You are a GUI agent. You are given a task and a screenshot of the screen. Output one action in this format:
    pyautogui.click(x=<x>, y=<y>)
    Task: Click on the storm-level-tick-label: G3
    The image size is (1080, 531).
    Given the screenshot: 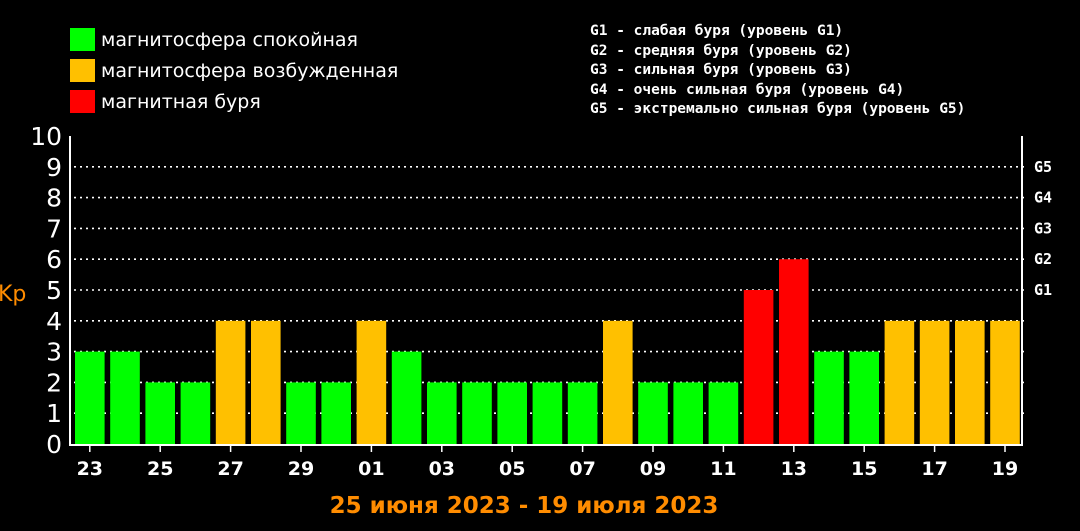 What is the action you would take?
    pyautogui.click(x=1043, y=228)
    